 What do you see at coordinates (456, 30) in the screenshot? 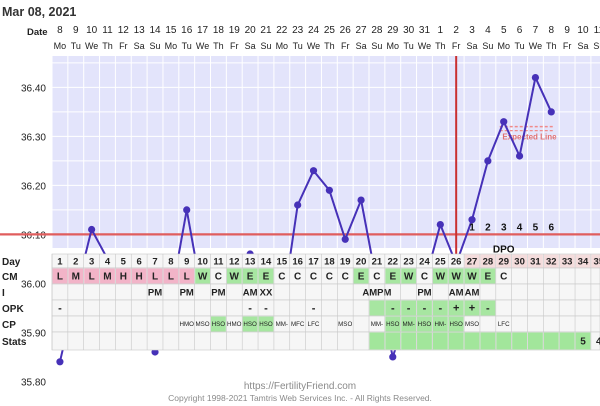
I see `date-label: 2` at bounding box center [456, 30].